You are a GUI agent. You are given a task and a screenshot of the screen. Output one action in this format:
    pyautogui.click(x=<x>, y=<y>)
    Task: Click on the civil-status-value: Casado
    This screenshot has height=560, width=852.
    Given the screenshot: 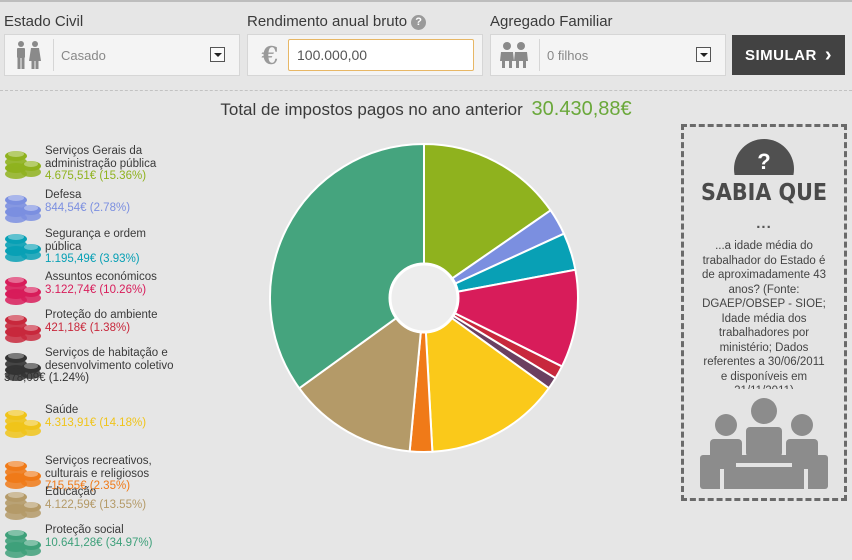 What is the action you would take?
    pyautogui.click(x=83, y=55)
    